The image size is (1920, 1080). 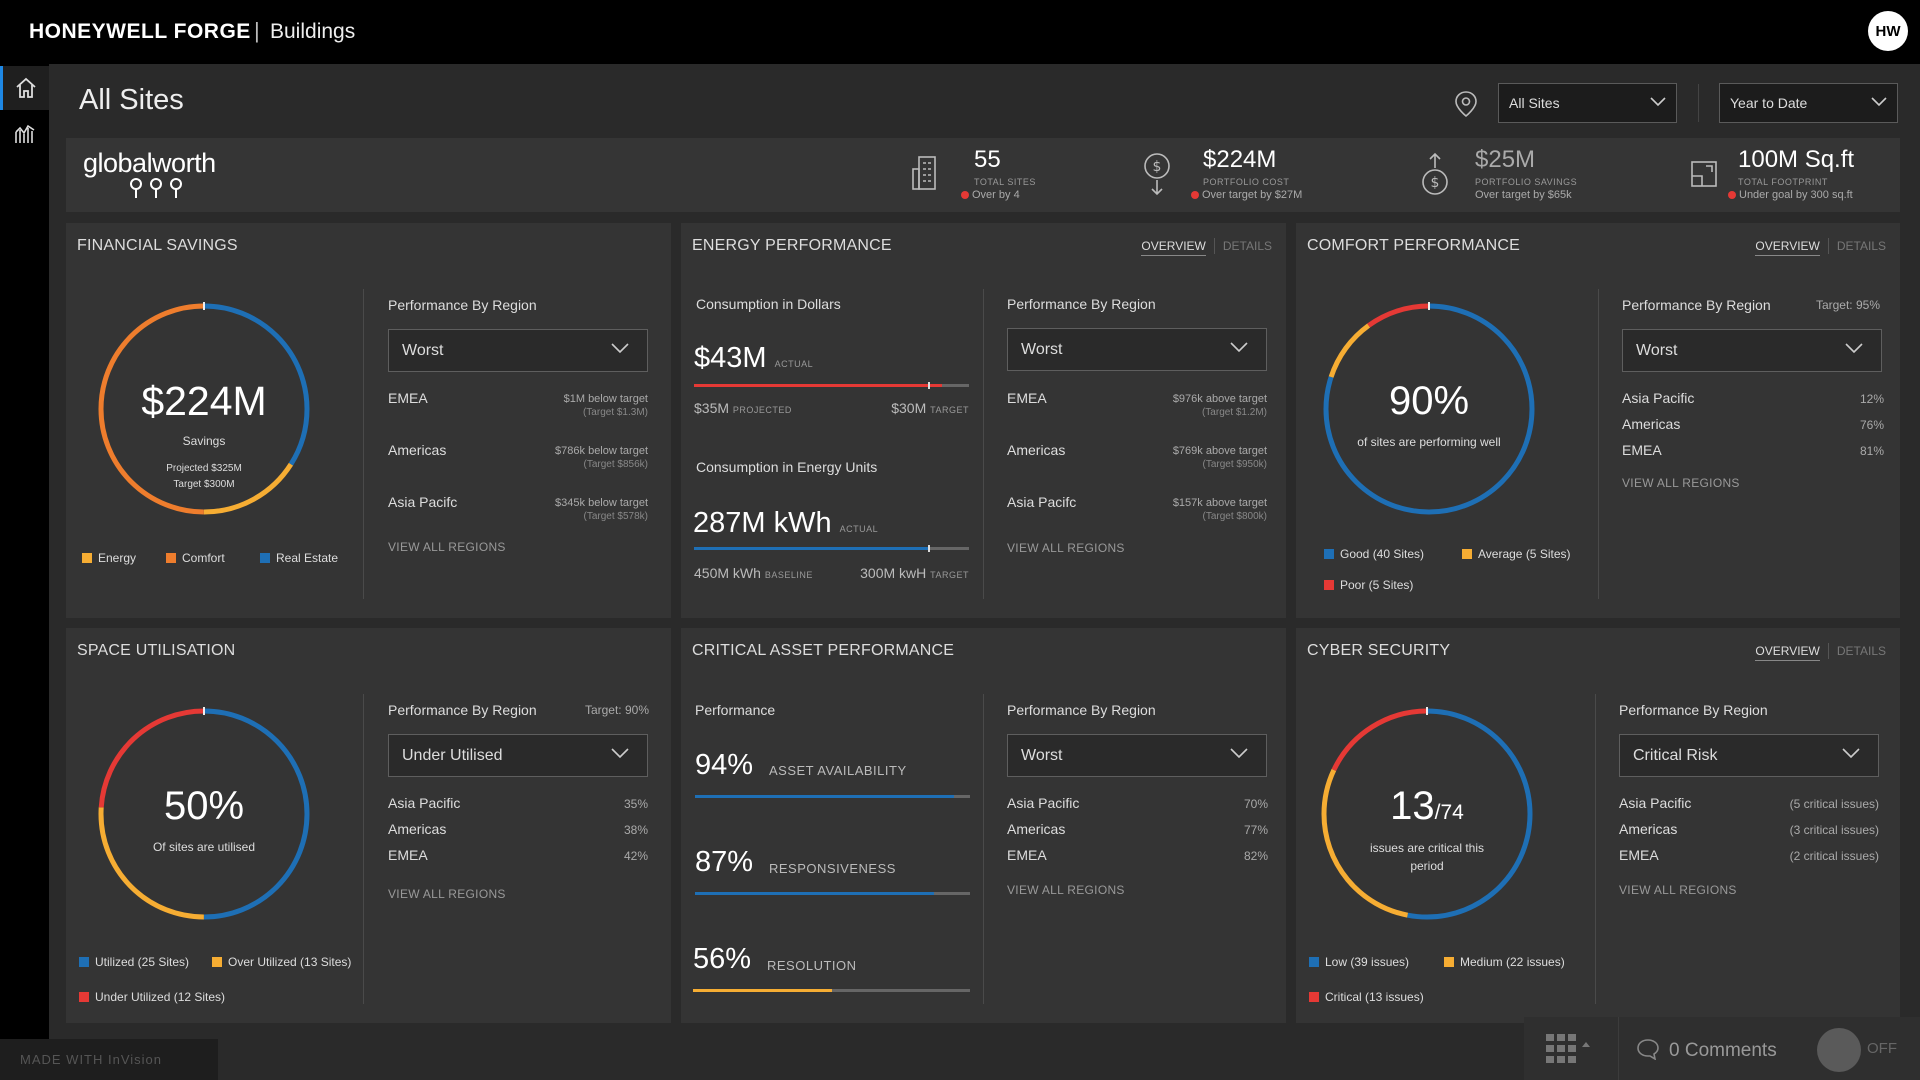 I want to click on kpi-savings-label: PORTFOLIO SAVINGS, so click(x=1526, y=182).